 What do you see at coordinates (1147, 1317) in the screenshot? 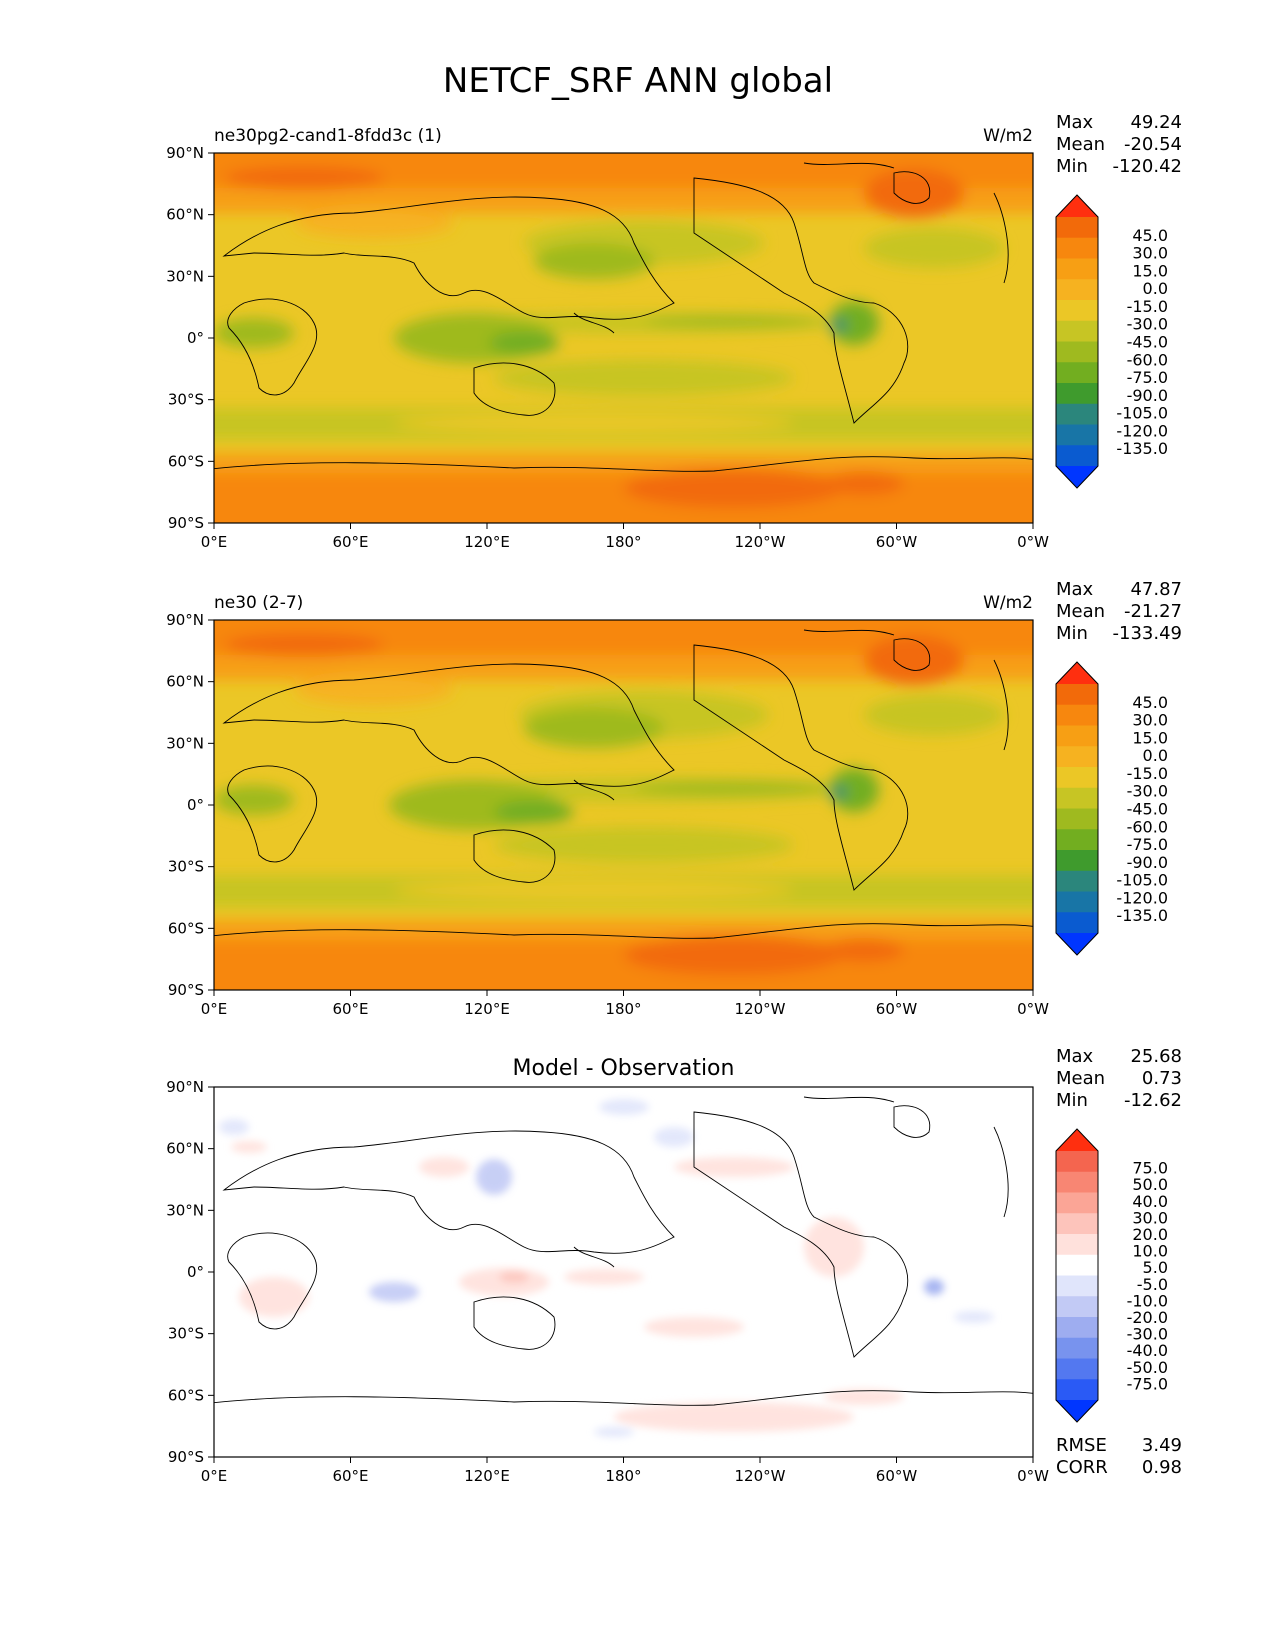
I see `colorbar-tick-label: -20.0` at bounding box center [1147, 1317].